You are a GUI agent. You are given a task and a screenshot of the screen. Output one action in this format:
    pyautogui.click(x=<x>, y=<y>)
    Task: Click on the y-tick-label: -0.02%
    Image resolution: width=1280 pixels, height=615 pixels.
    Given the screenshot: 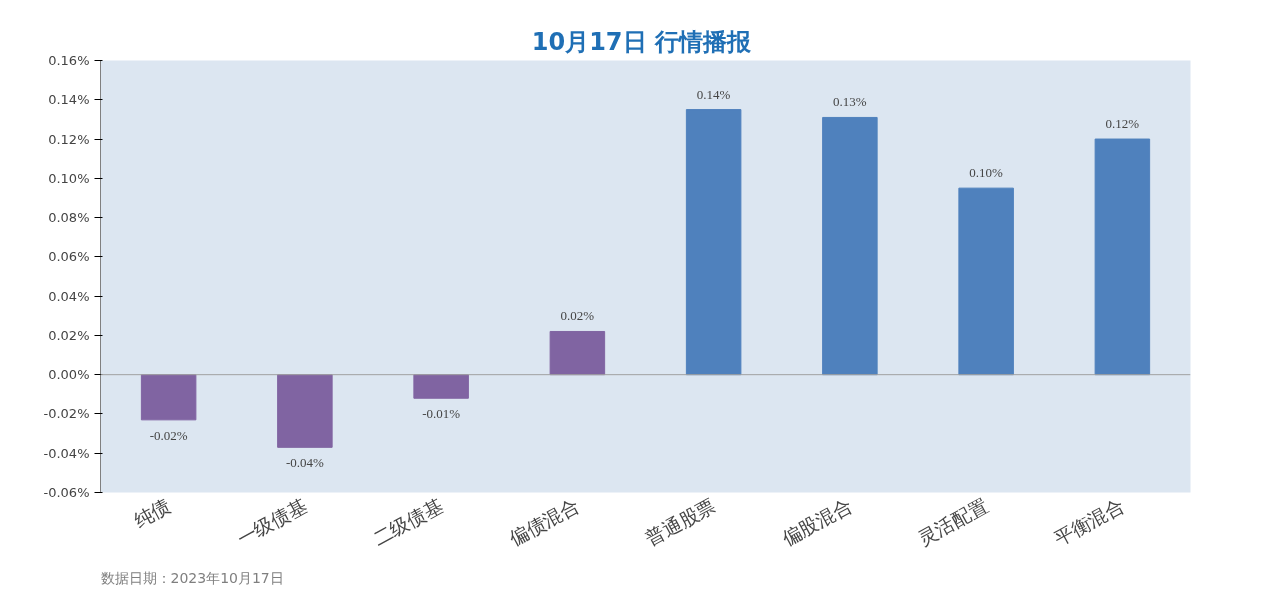 What is the action you would take?
    pyautogui.click(x=66, y=414)
    